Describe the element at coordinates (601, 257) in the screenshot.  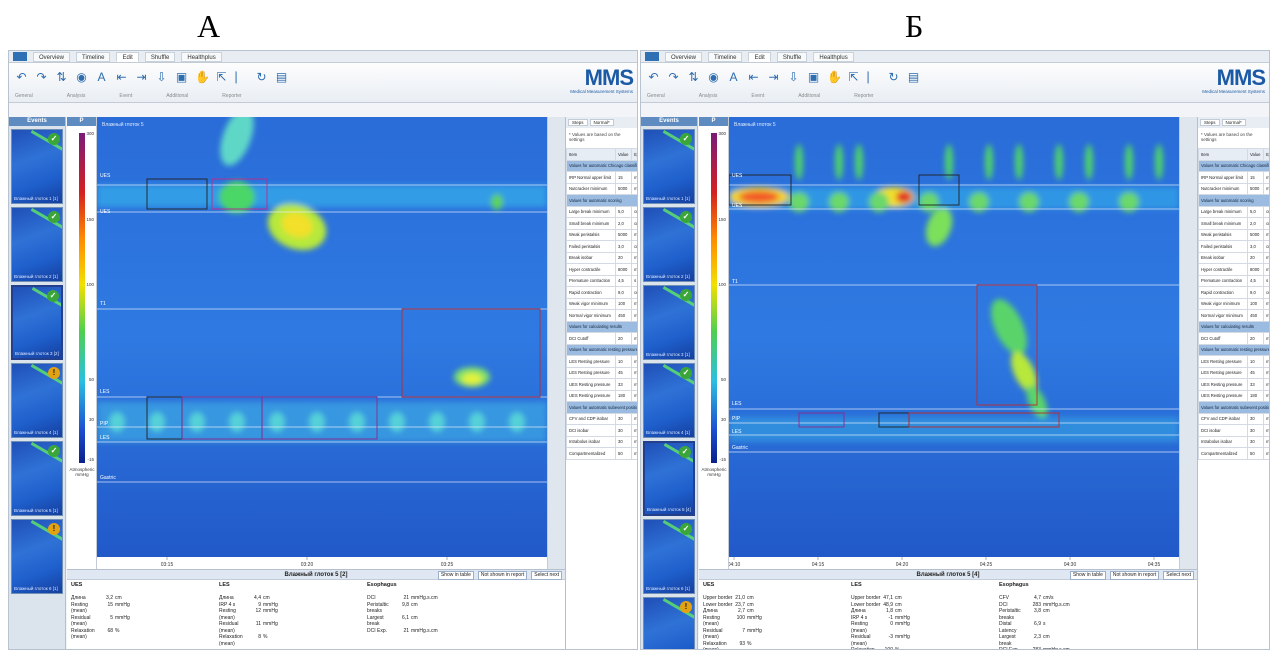
I see `settings-row: Break isobar20mmHg` at that location.